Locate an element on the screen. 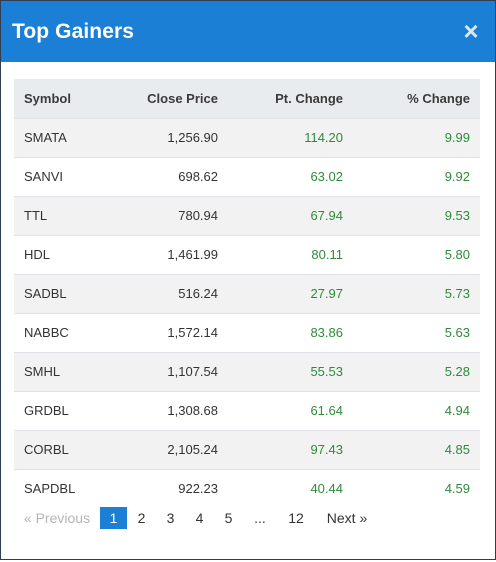  pagination-previous: « Previous is located at coordinates (57, 518).